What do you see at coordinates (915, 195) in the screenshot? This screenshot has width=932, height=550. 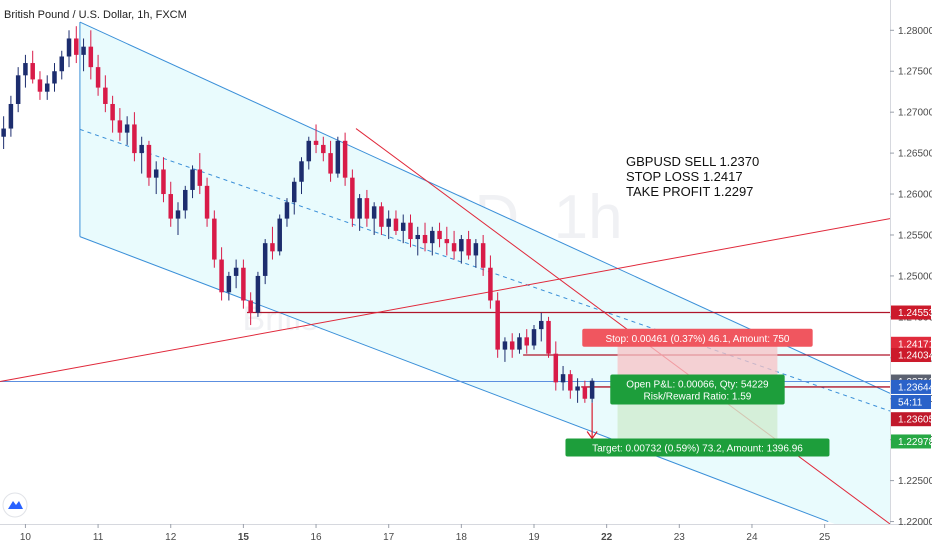 I see `price-tick-label: 1.26000` at bounding box center [915, 195].